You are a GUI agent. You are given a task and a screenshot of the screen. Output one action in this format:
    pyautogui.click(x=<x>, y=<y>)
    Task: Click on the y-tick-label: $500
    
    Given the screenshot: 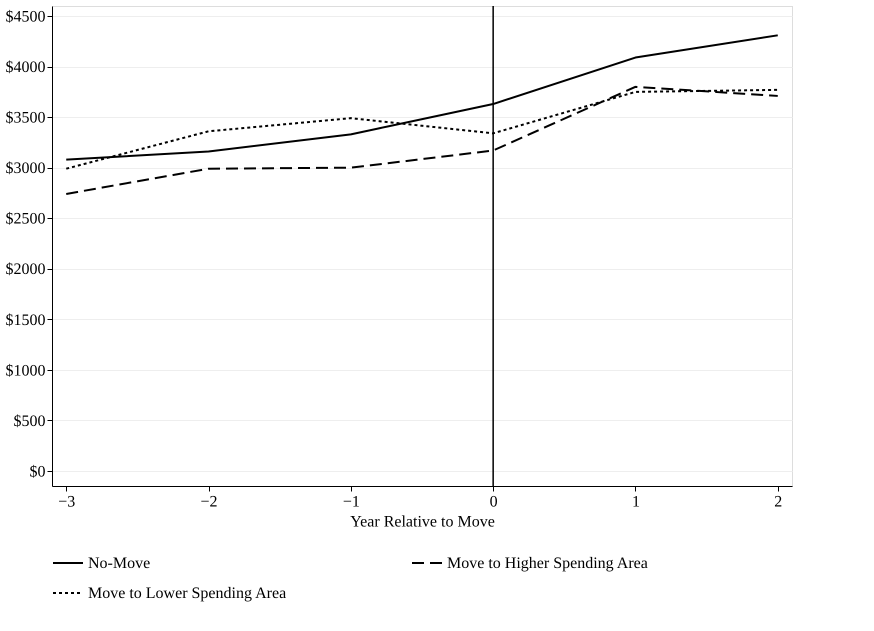 What is the action you would take?
    pyautogui.click(x=30, y=421)
    